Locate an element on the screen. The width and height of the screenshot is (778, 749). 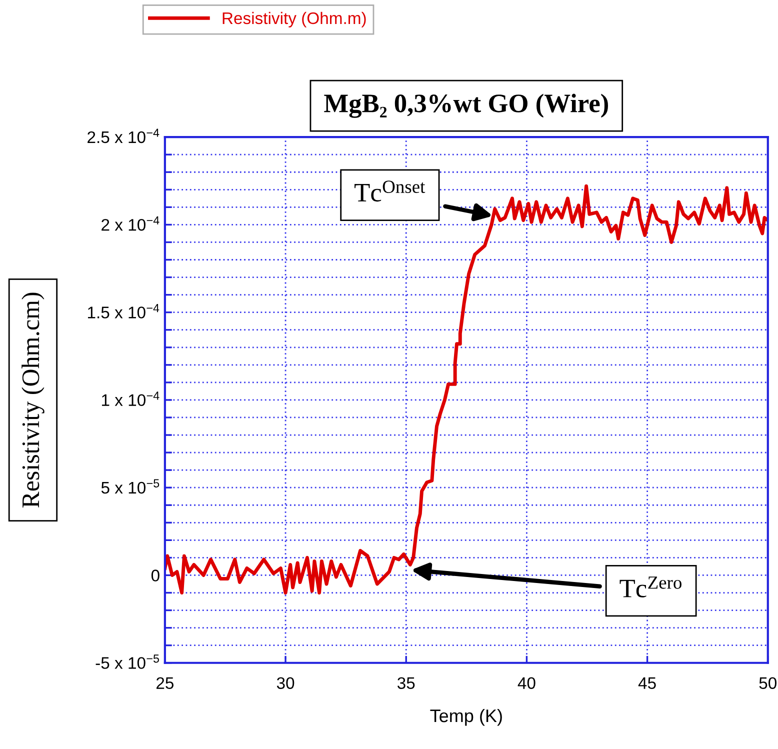
y-tick-label: 2.5 x 10$^{−4}$ is located at coordinates (124, 136).